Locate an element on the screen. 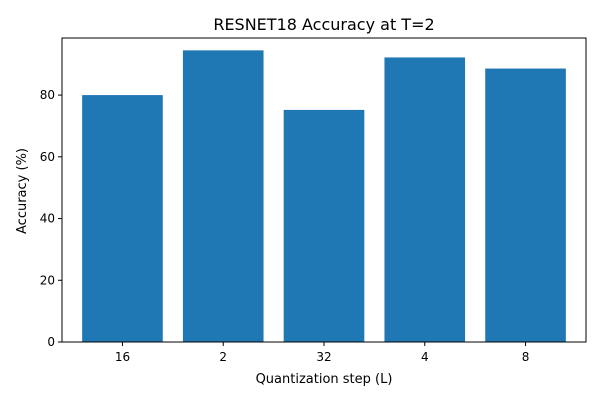 This screenshot has height=404, width=600. x-tick-label: 32 is located at coordinates (323, 357).